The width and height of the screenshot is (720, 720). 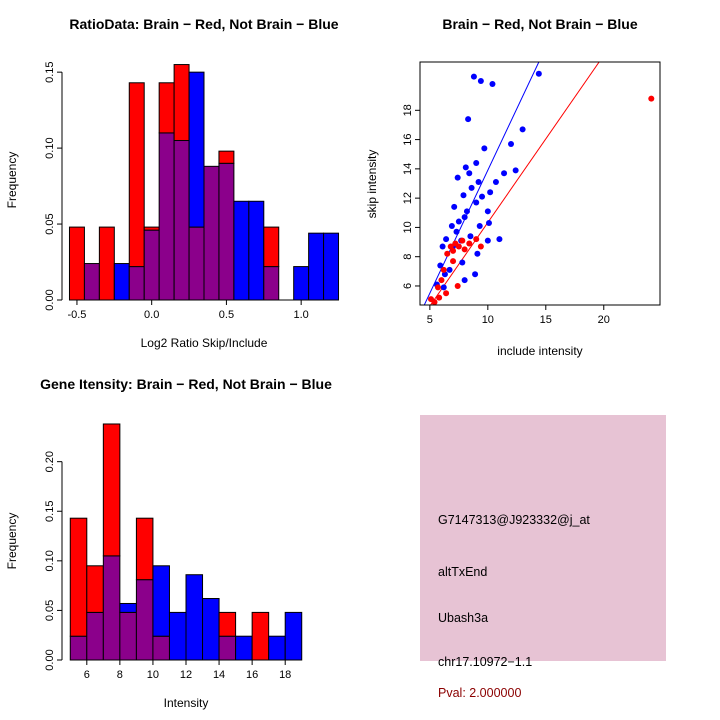 I want to click on gene-histogram-xlabel: Intensity, so click(x=186, y=703).